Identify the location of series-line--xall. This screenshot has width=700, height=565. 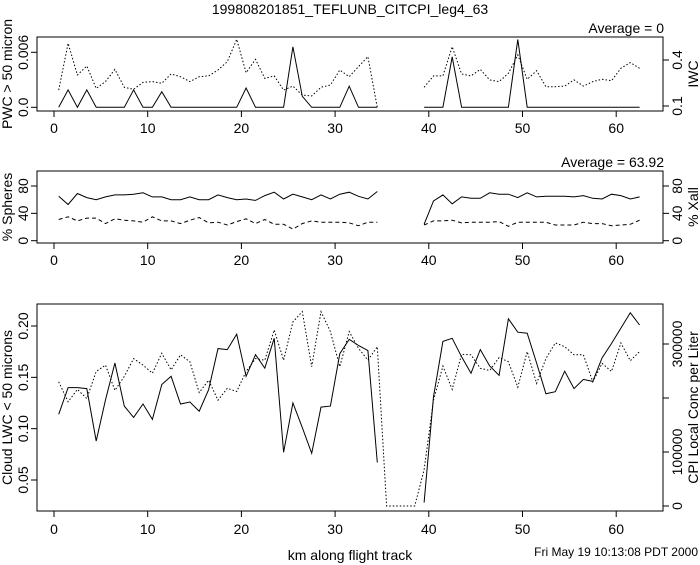
(349, 223).